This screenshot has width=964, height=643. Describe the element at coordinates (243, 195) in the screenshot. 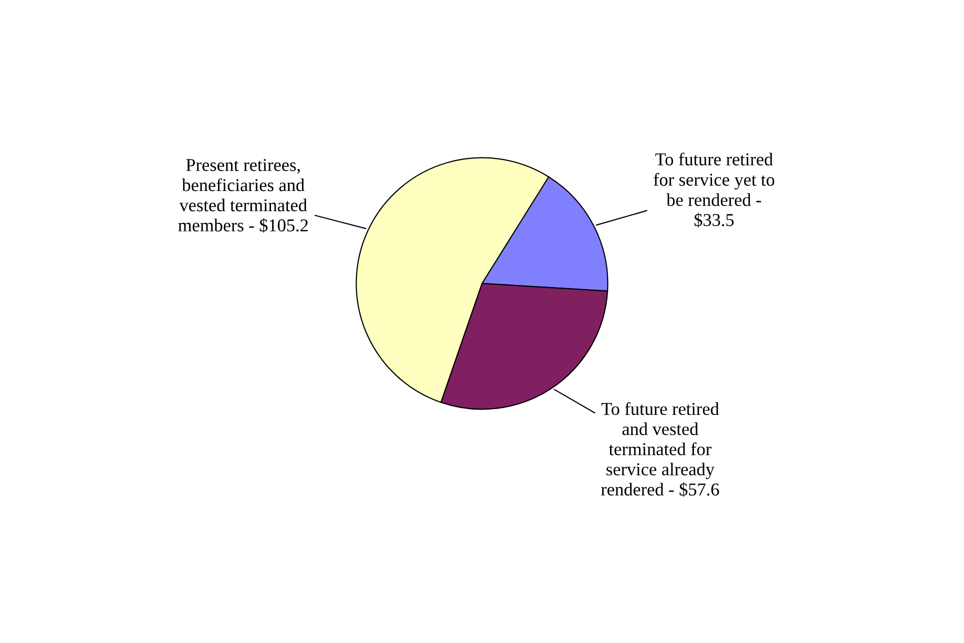

I see `slice-label: Present retirees, beneficiaries and vested terminated members - $105.2` at that location.